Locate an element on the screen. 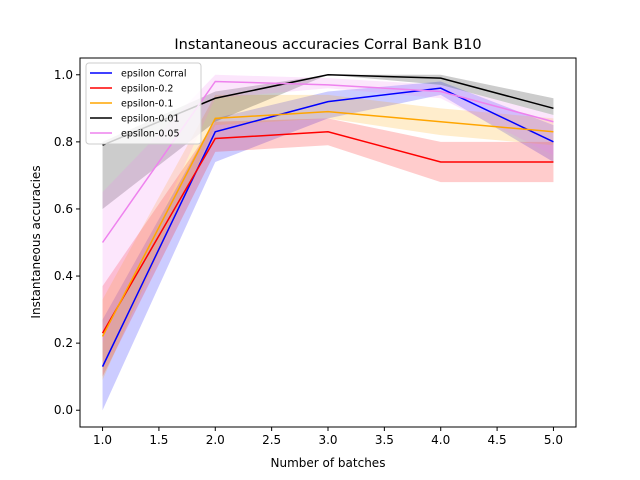  y-tick-label: 0.0 is located at coordinates (63, 410).